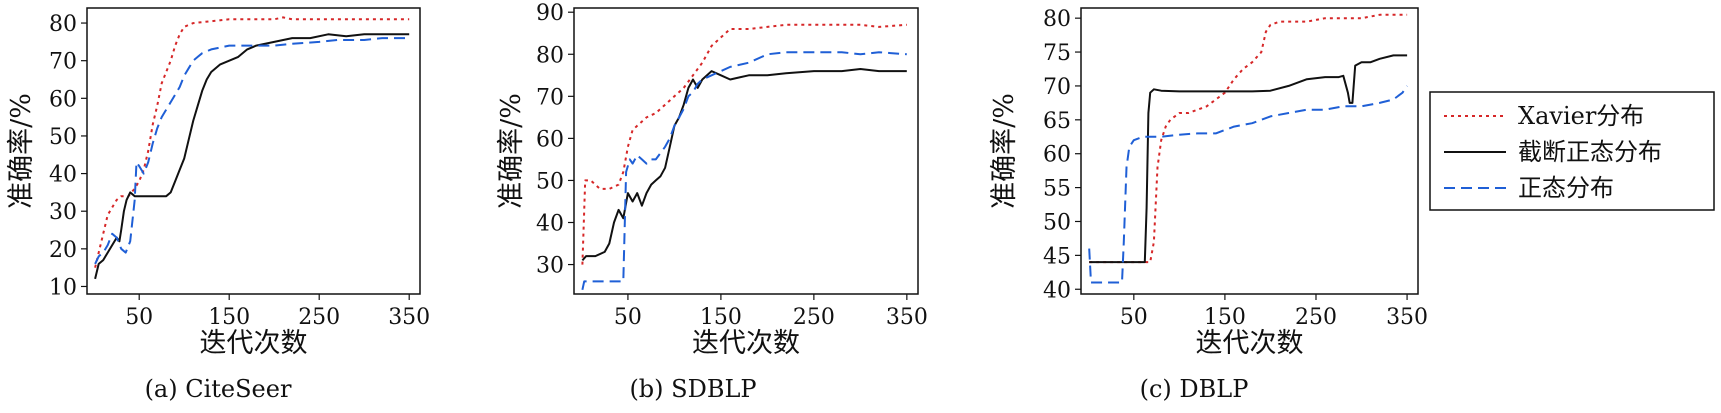 This screenshot has width=1721, height=413. I want to click on y-tick-label: 75, so click(1057, 53).